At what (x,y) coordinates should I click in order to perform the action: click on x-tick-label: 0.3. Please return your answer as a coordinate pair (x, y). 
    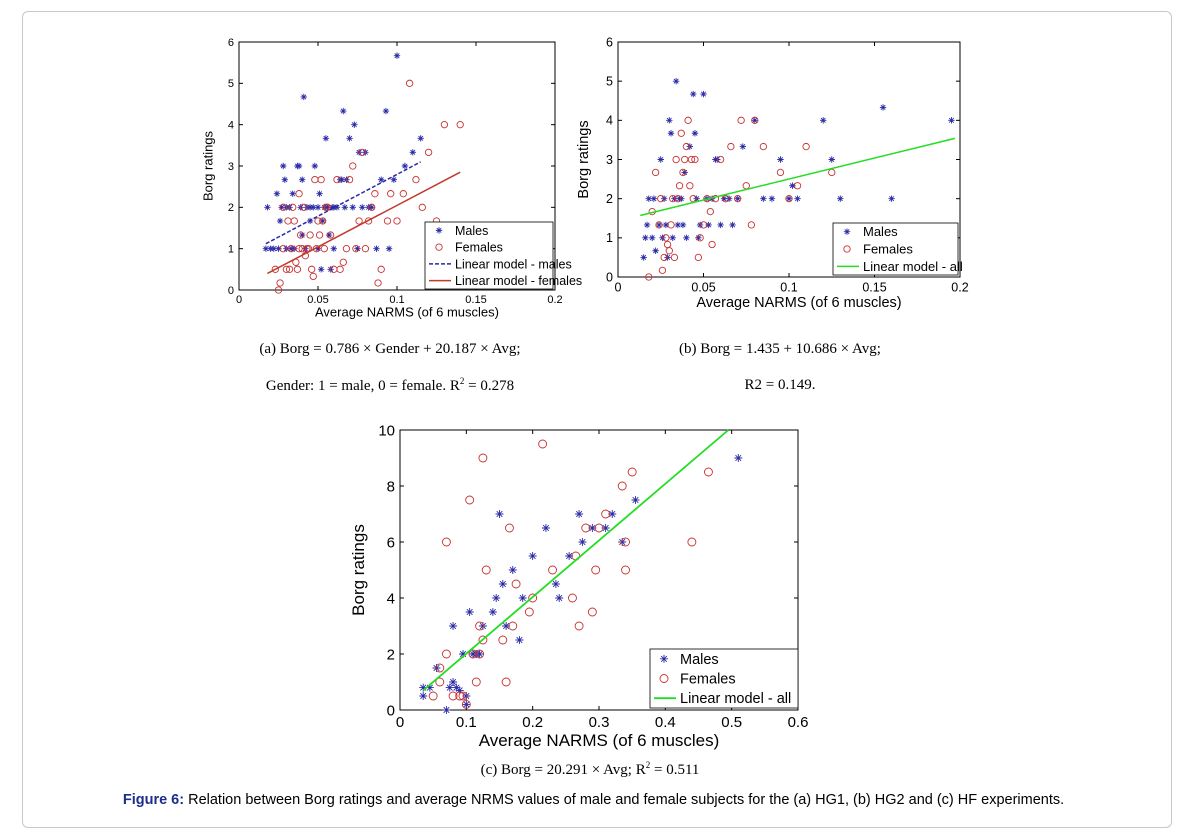
    Looking at the image, I should click on (599, 722).